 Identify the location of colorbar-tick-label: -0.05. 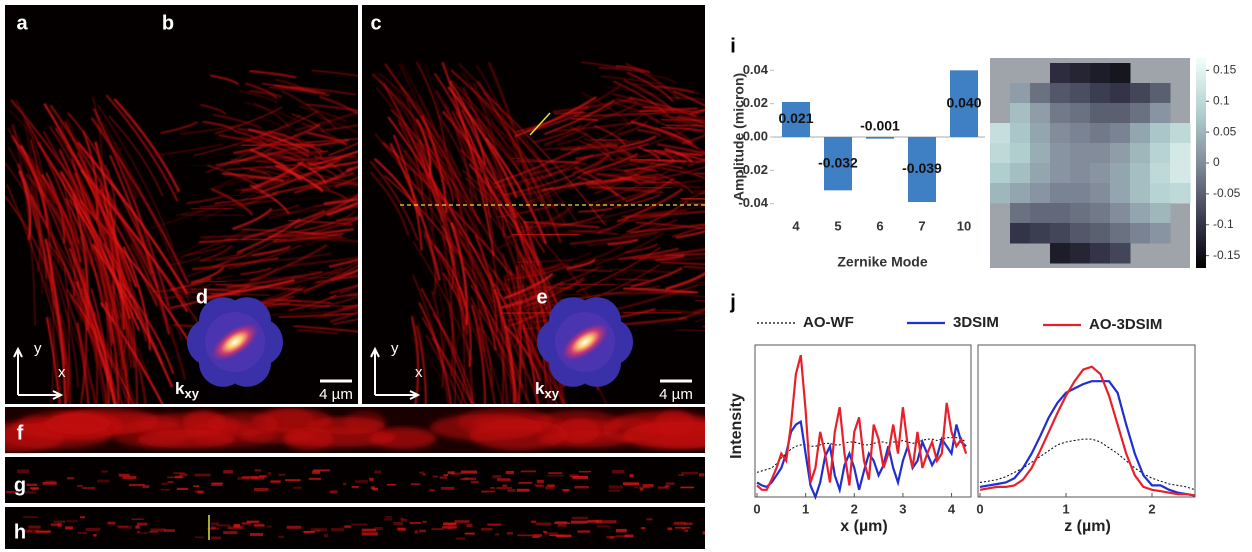
(1227, 193).